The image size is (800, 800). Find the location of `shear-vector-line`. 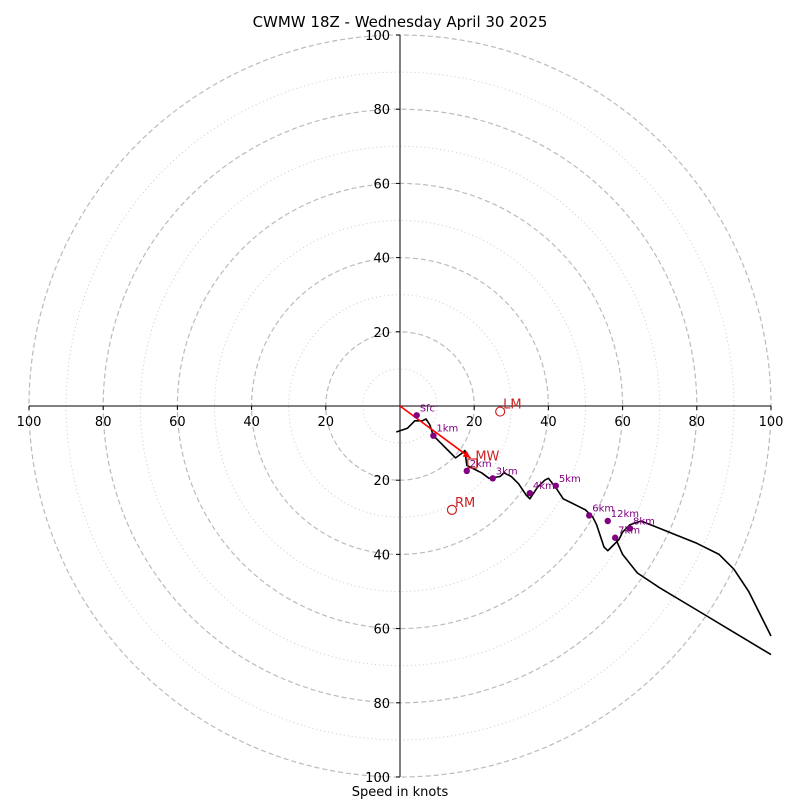

shear-vector-line is located at coordinates (435, 432).